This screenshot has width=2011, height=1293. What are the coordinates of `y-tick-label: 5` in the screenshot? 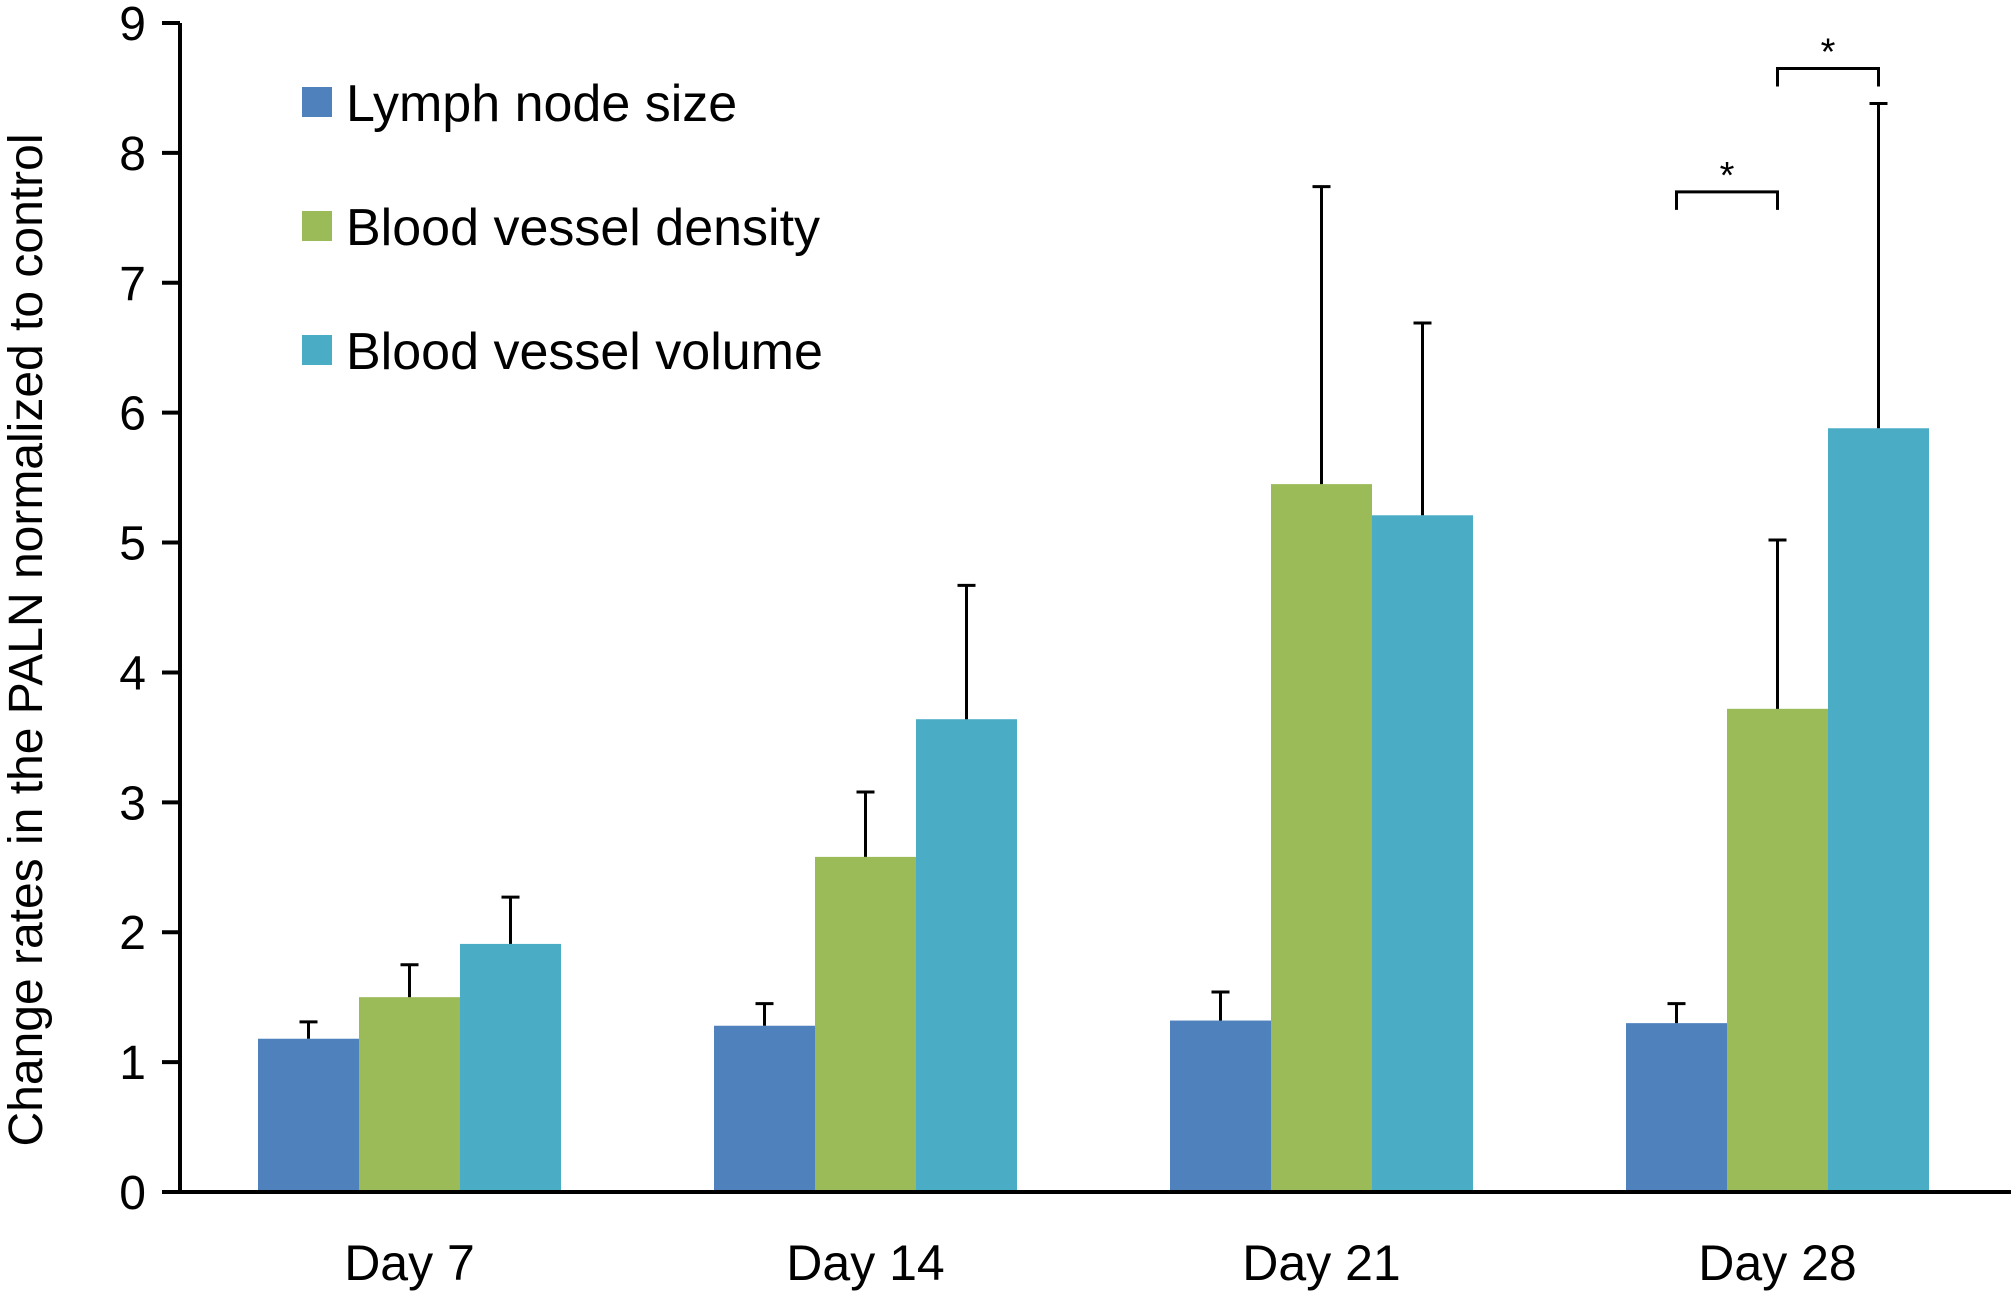 It's located at (132, 544).